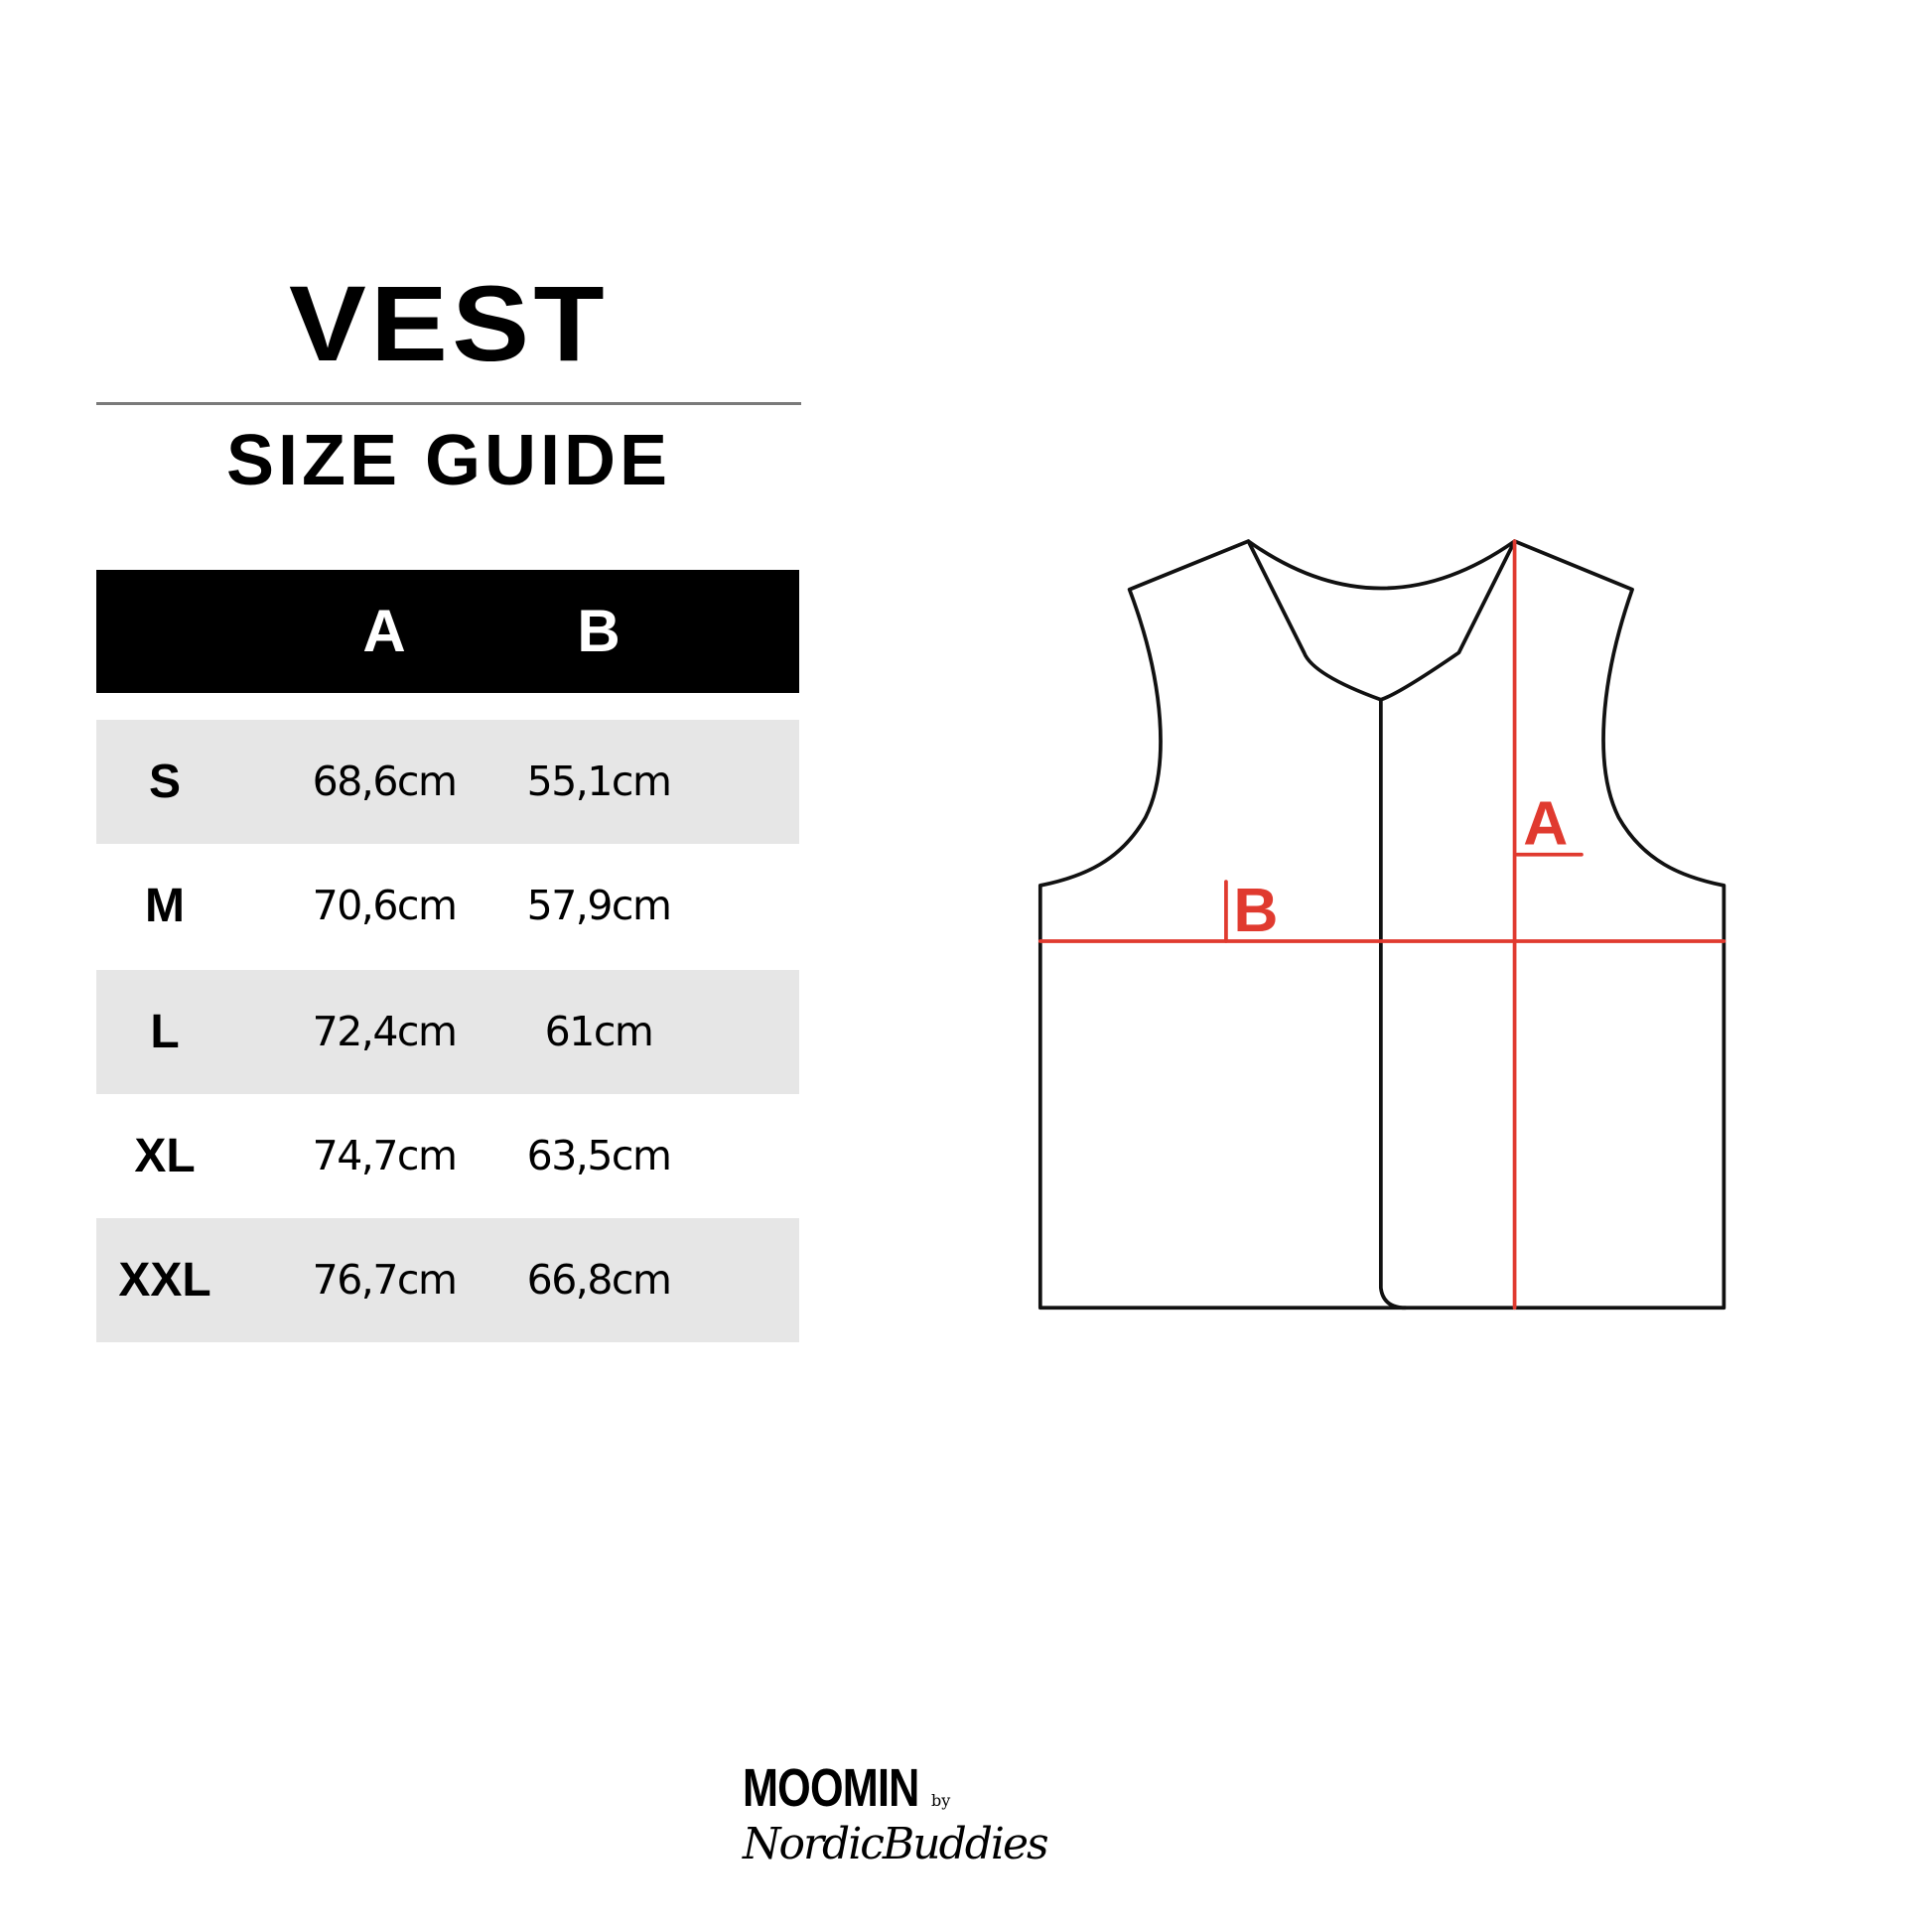 This screenshot has width=1932, height=1932. I want to click on value-b: 55,1cm, so click(599, 781).